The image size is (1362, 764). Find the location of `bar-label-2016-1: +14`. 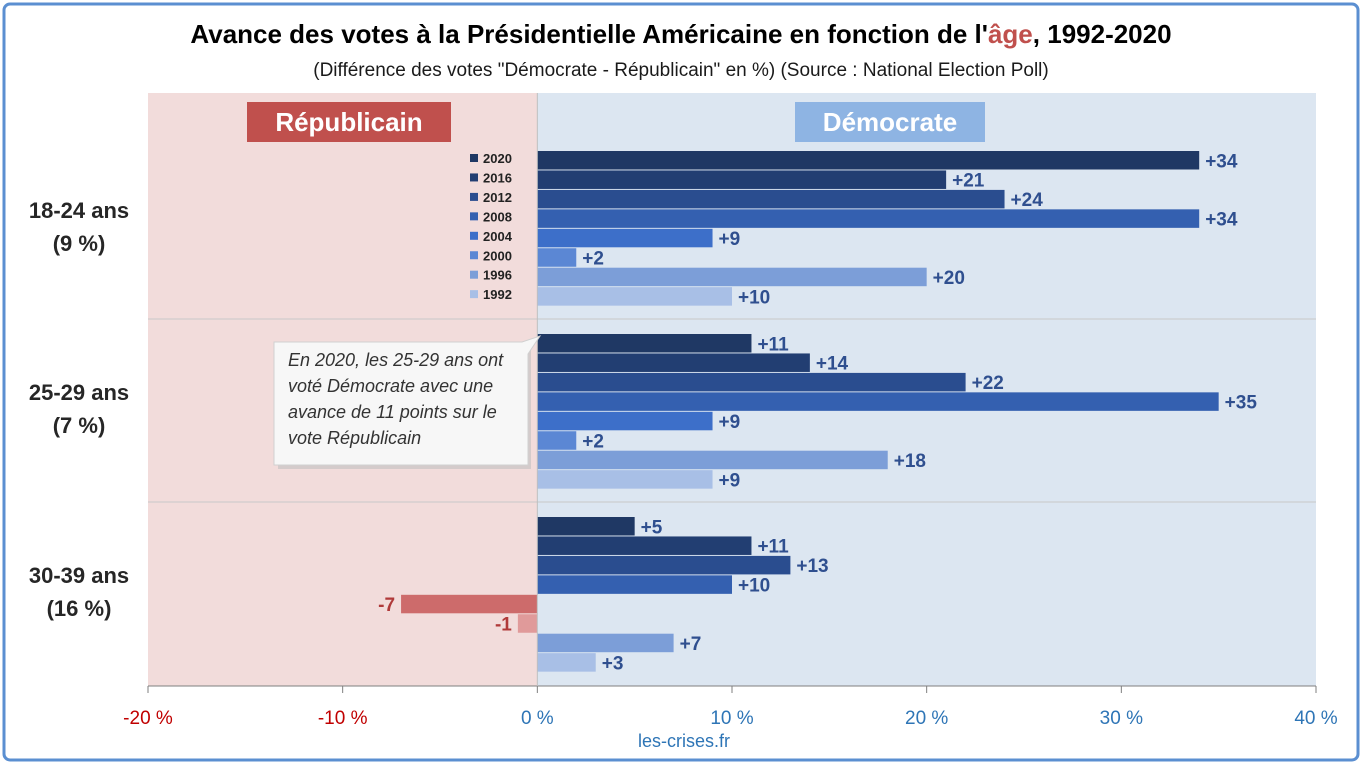

bar-label-2016-1: +14 is located at coordinates (832, 364).